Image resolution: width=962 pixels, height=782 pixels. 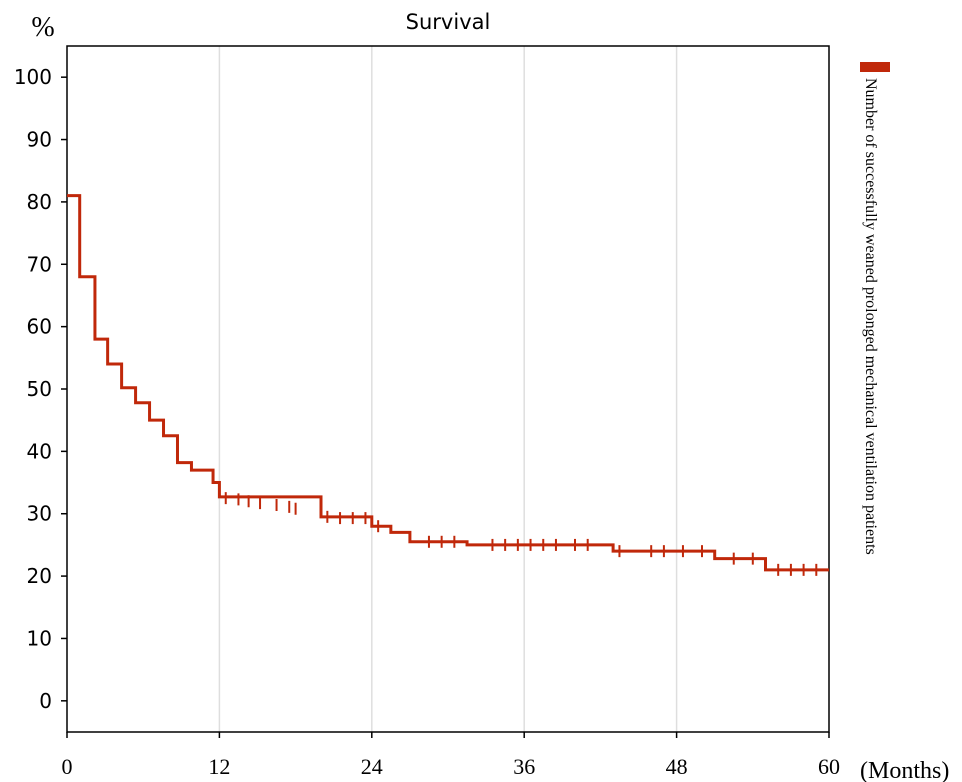 I want to click on x-tick-label: 24, so click(x=372, y=766).